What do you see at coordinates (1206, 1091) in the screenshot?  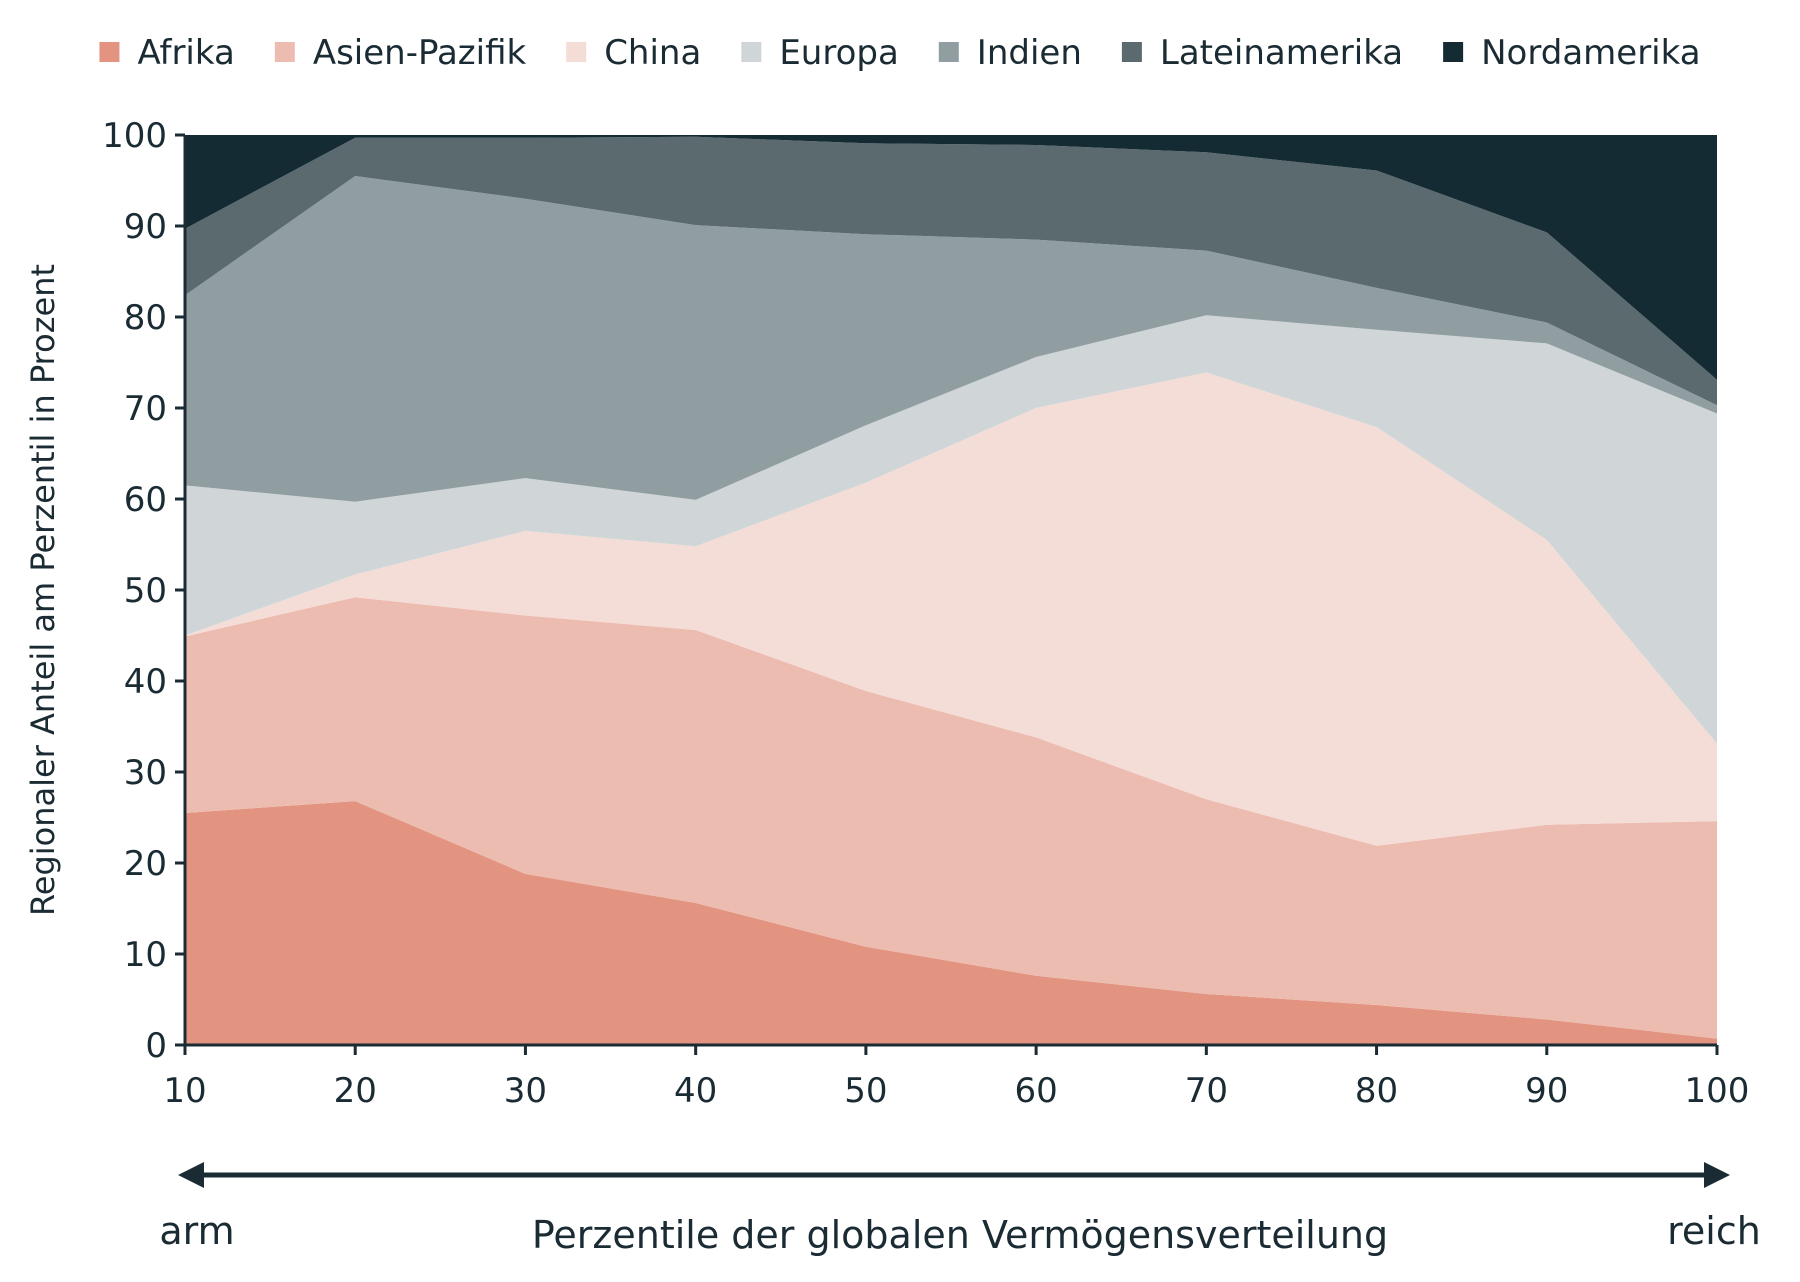 I see `x-tick-label: 70` at bounding box center [1206, 1091].